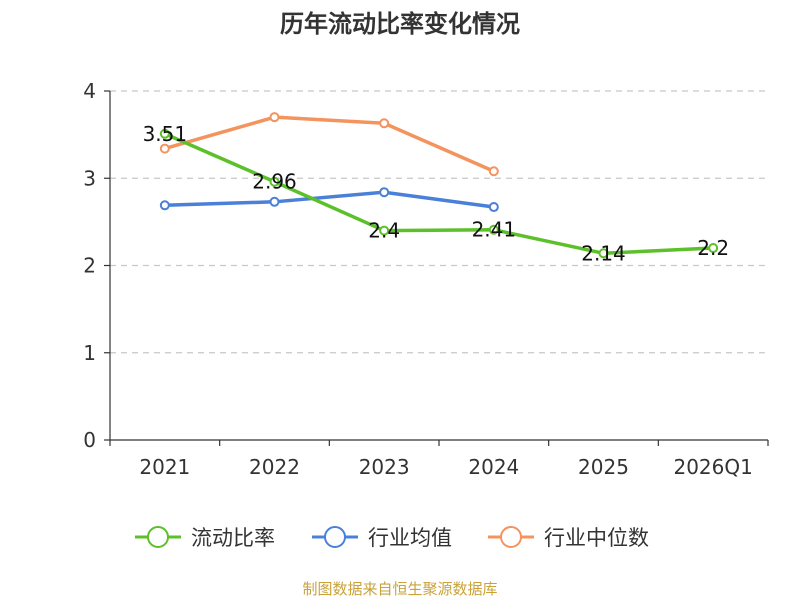  I want to click on y-tick-label: 2, so click(89, 266).